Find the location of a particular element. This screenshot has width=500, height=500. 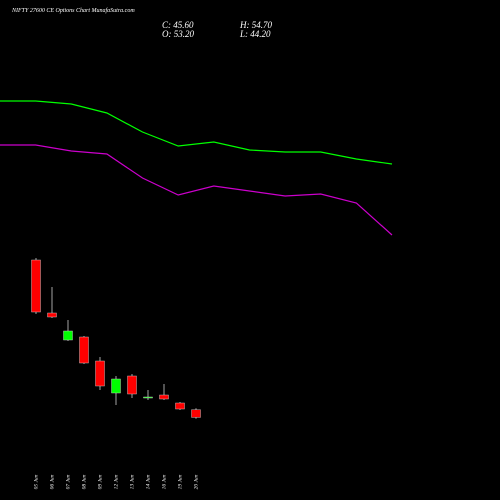

ohlc-label: C: 45.60 is located at coordinates (178, 25).